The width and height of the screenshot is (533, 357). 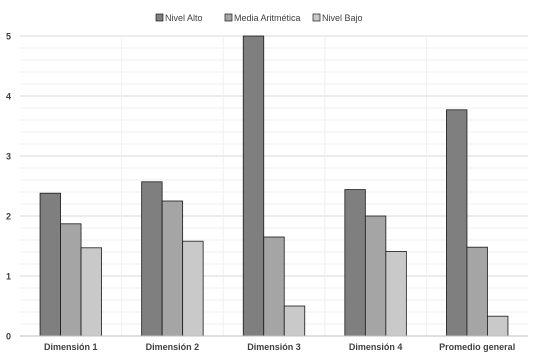 What do you see at coordinates (8, 97) in the screenshot?
I see `y-tick-label: 4` at bounding box center [8, 97].